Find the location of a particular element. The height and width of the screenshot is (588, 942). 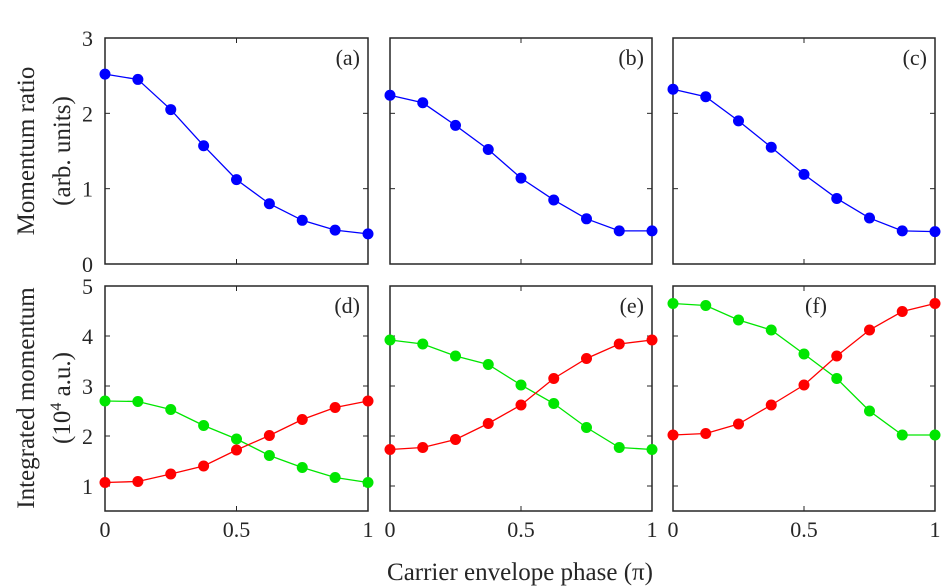

panel-c: (c) is located at coordinates (804, 151).